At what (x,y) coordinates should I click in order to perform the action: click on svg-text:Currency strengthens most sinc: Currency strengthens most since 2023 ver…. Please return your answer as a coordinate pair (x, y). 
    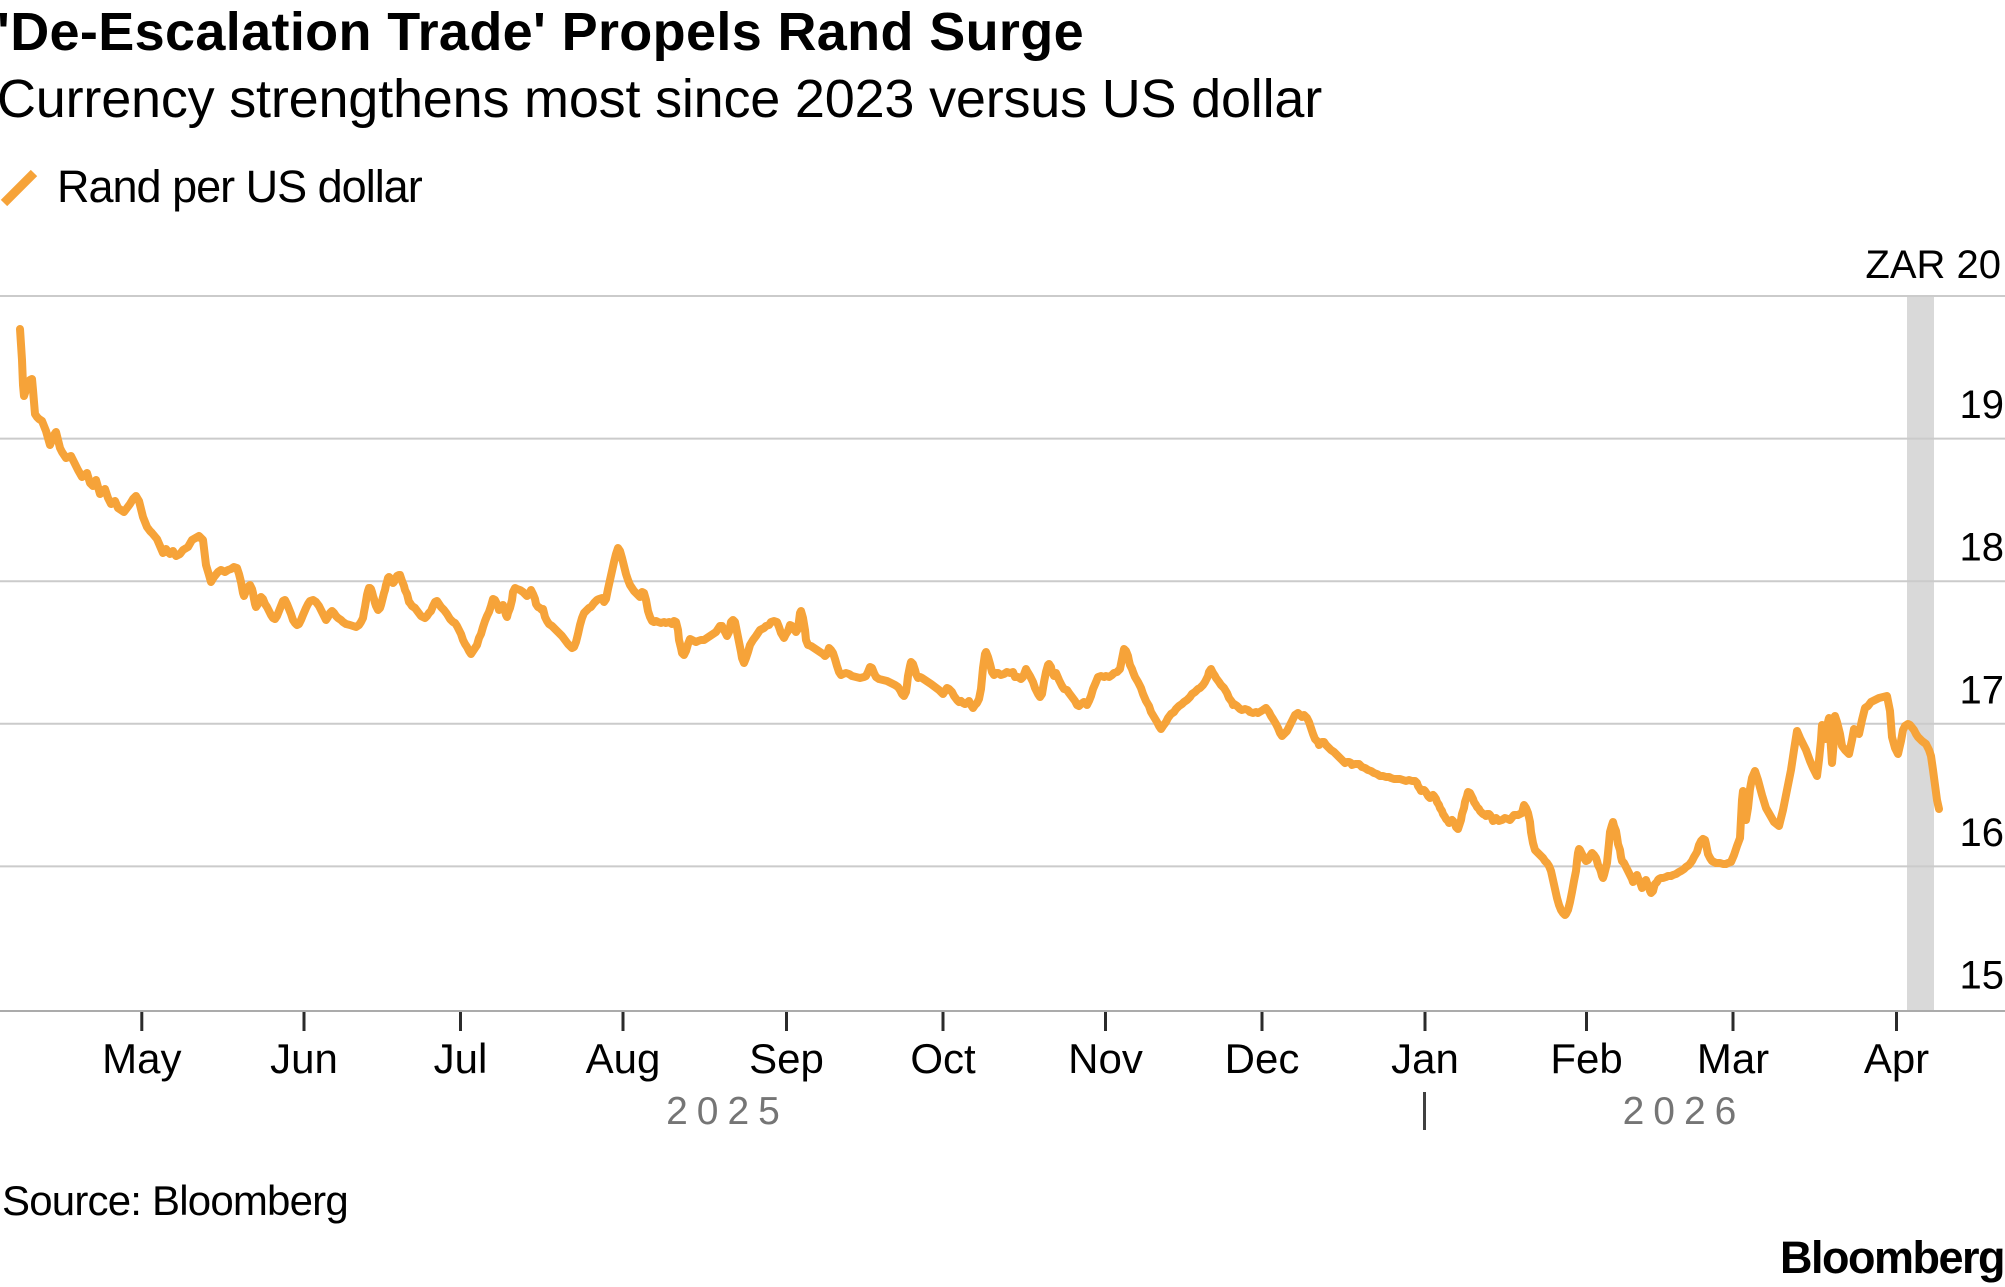
    Looking at the image, I should click on (661, 99).